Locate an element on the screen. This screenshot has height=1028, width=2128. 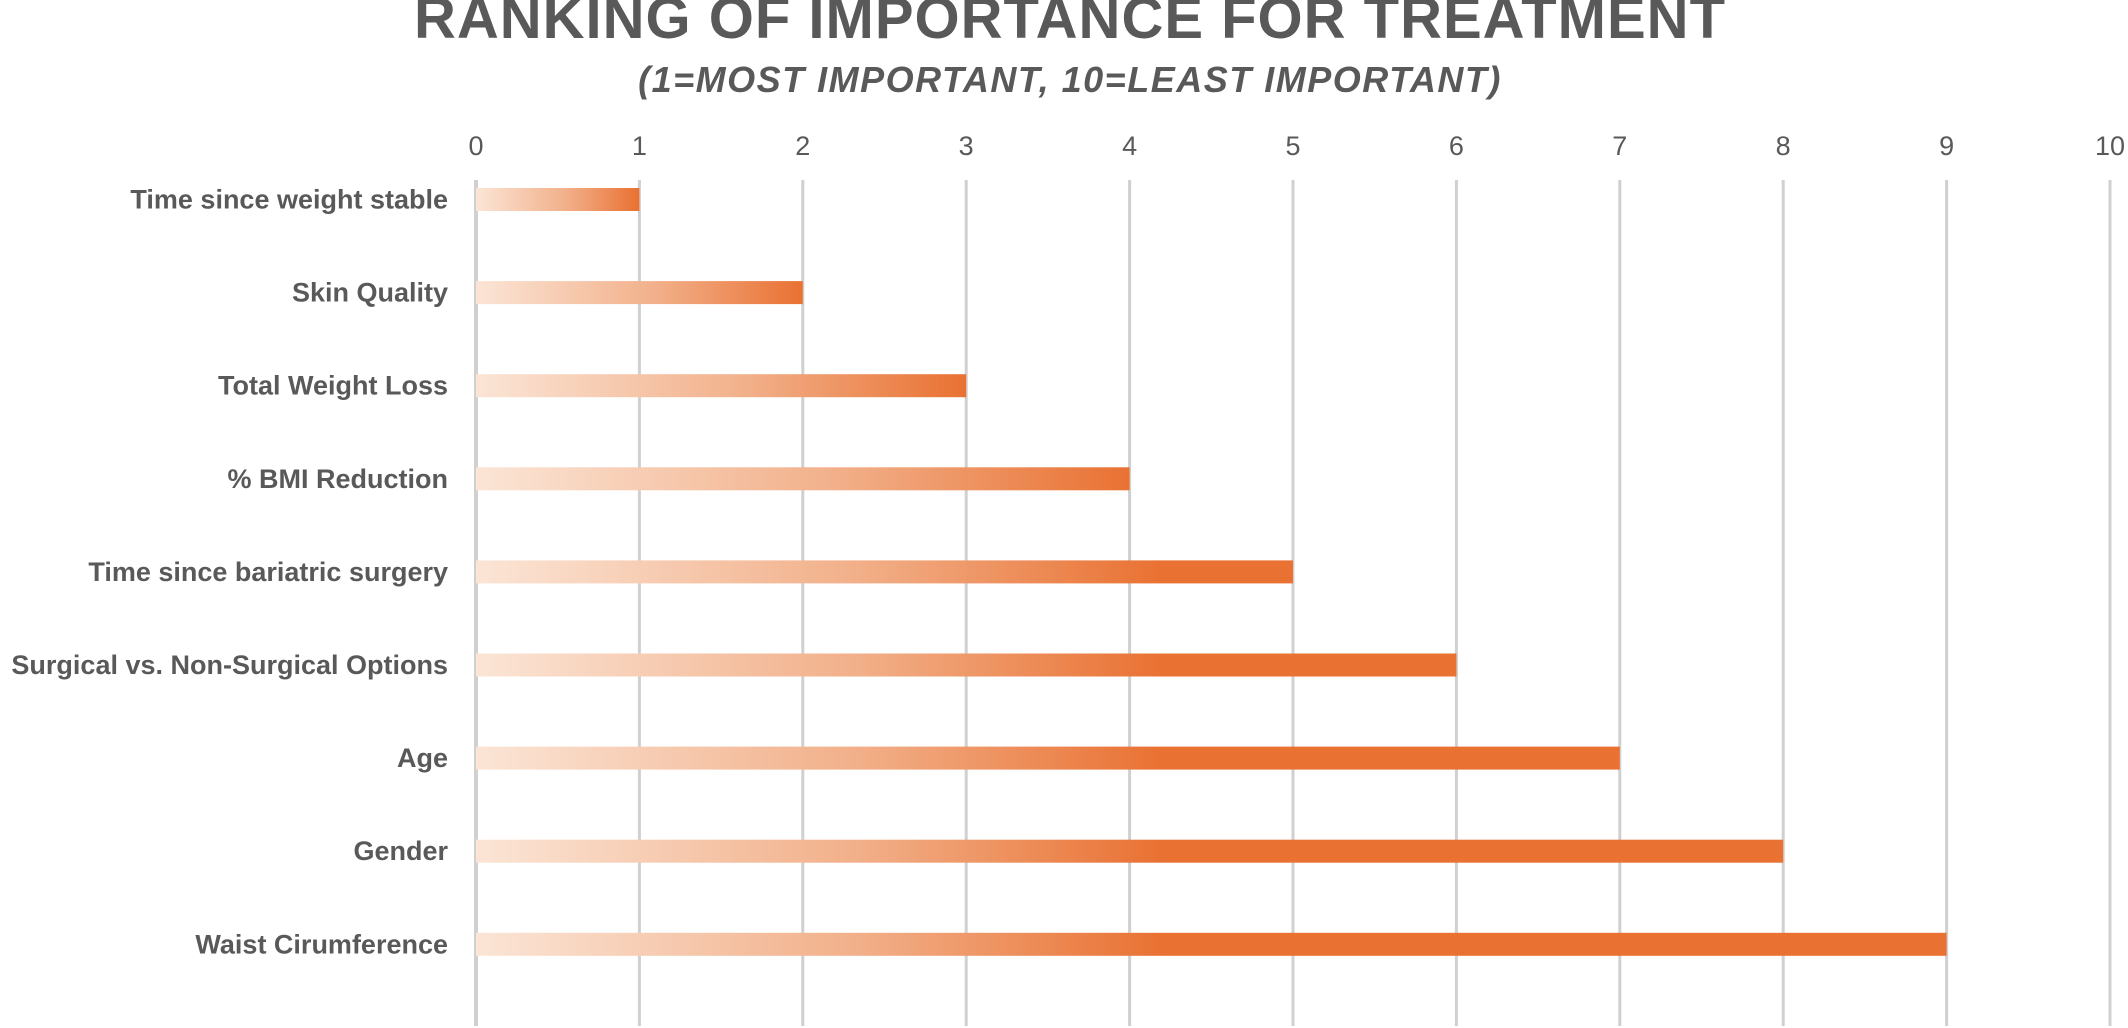
category-label: Age is located at coordinates (422, 758).